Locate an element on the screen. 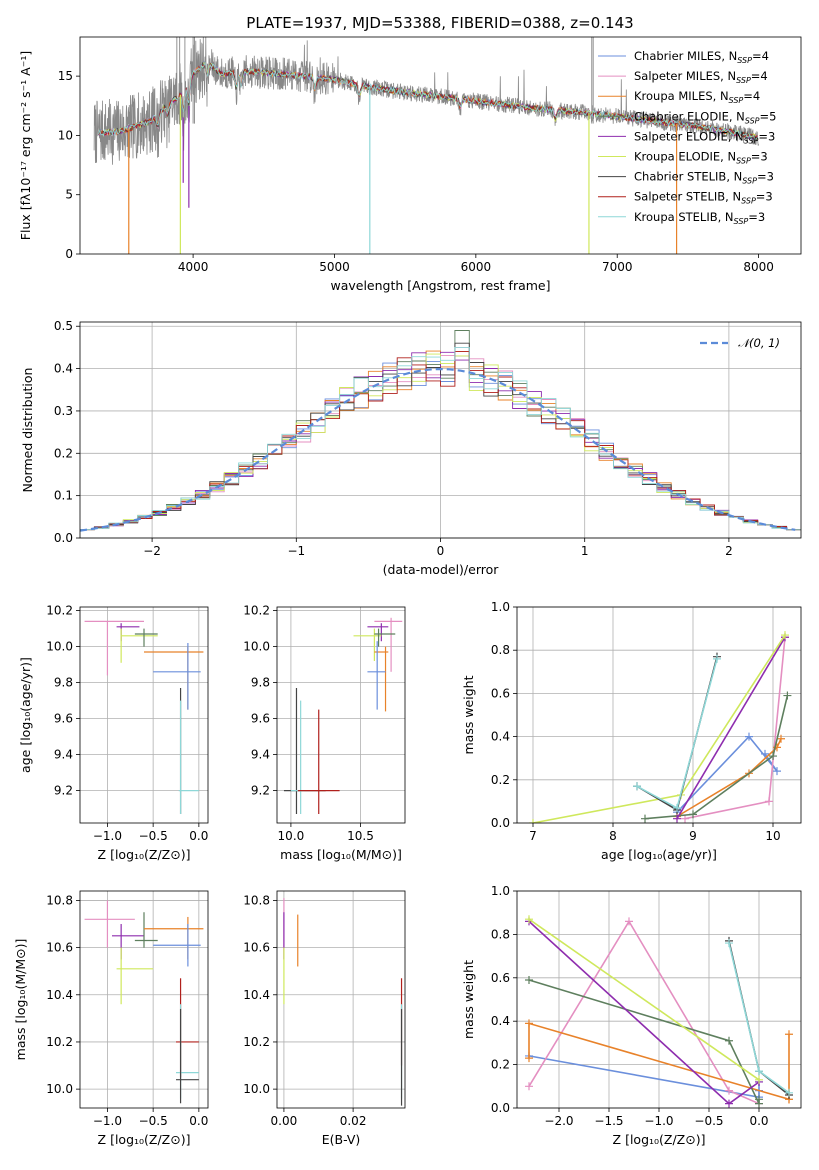 The image size is (819, 1170). x-tick-label: 1 is located at coordinates (585, 551).